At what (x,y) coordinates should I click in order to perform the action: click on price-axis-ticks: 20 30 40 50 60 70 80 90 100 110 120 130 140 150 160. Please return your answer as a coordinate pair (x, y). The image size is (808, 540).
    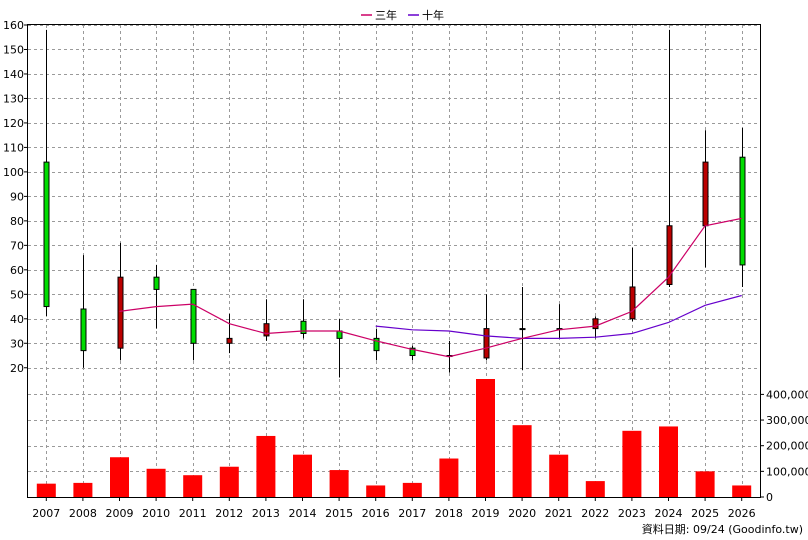
    Looking at the image, I should click on (15, 197).